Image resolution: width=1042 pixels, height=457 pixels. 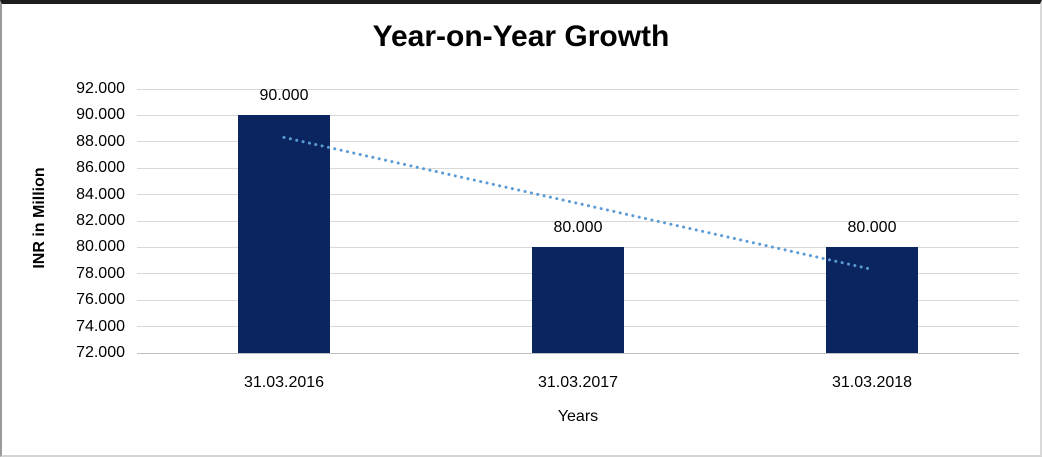 What do you see at coordinates (100, 88) in the screenshot?
I see `y-tick-label: 92.000` at bounding box center [100, 88].